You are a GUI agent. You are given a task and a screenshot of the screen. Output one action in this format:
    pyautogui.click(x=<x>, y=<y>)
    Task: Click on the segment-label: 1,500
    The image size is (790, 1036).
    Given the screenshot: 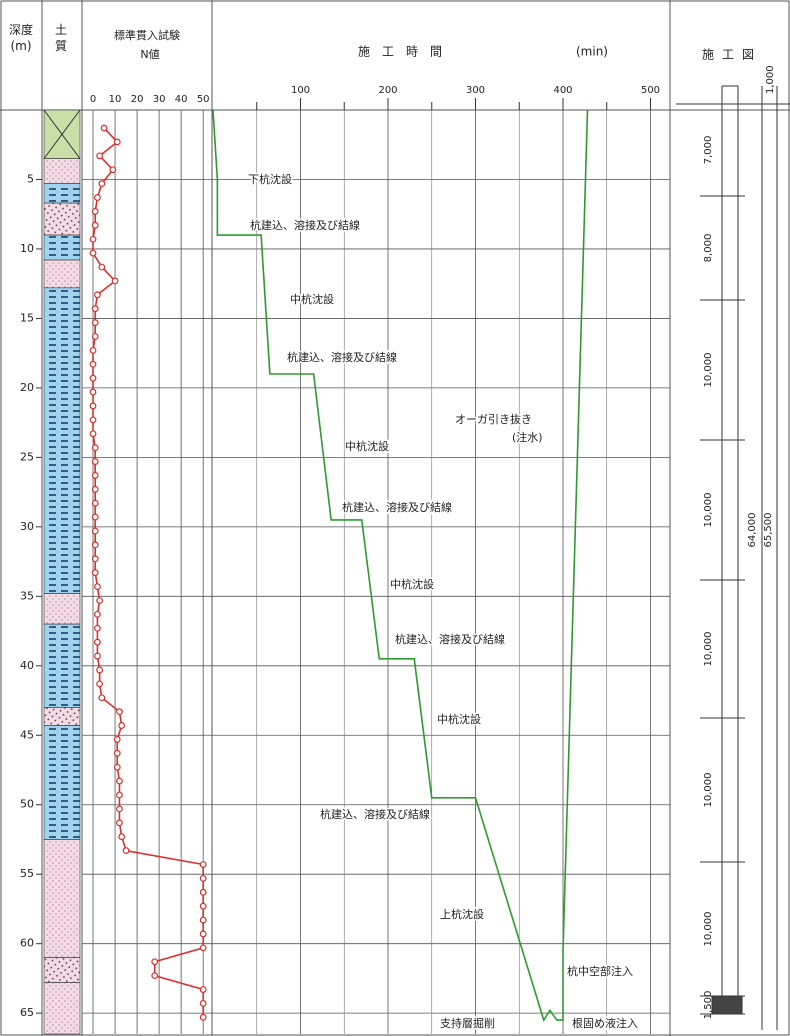 What is the action you would take?
    pyautogui.click(x=708, y=1005)
    